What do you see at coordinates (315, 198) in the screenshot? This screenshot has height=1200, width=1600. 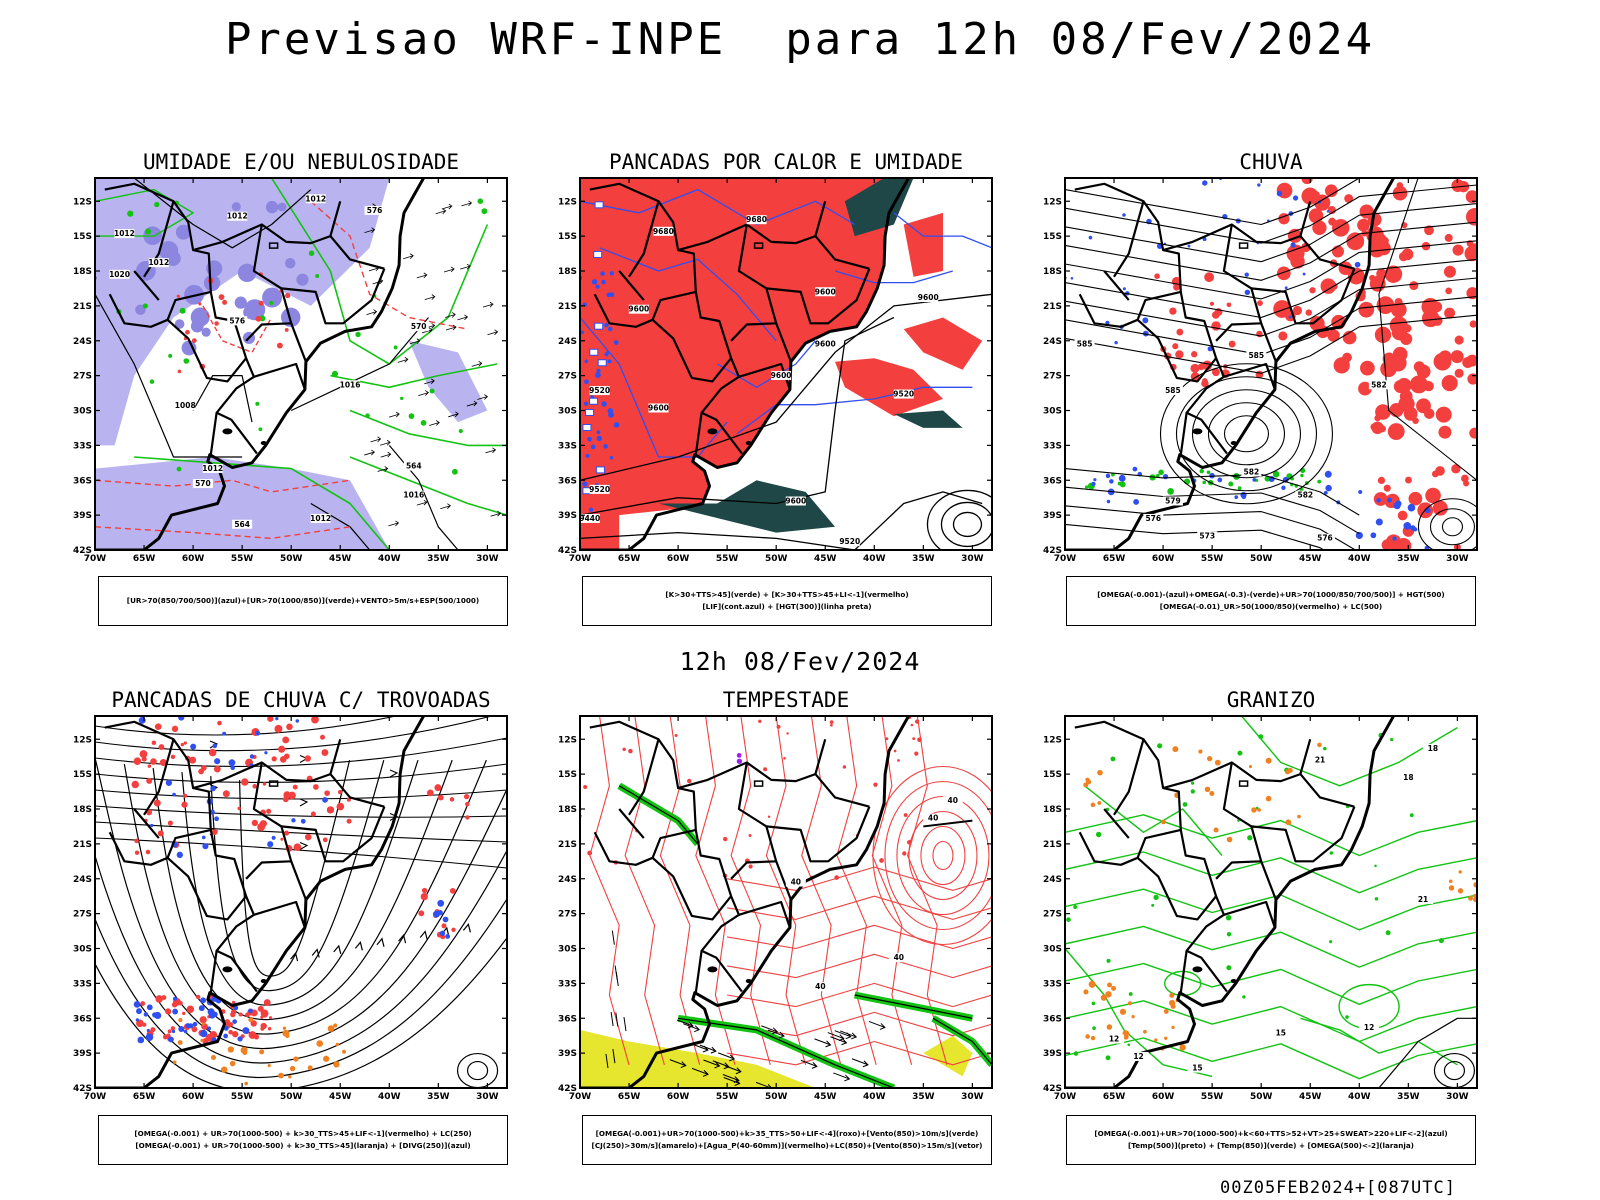 I see `contour-label: 1012` at bounding box center [315, 198].